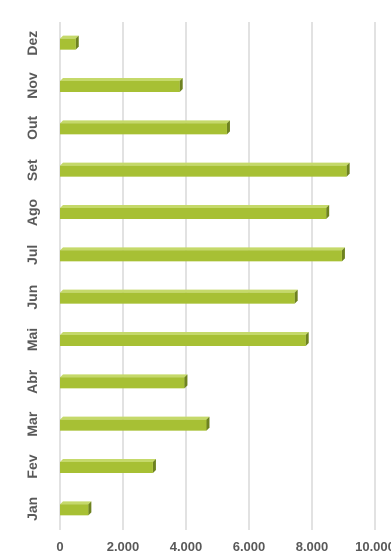 The width and height of the screenshot is (391, 558). Describe the element at coordinates (32, 423) in the screenshot. I see `y-category-label: Mar` at that location.